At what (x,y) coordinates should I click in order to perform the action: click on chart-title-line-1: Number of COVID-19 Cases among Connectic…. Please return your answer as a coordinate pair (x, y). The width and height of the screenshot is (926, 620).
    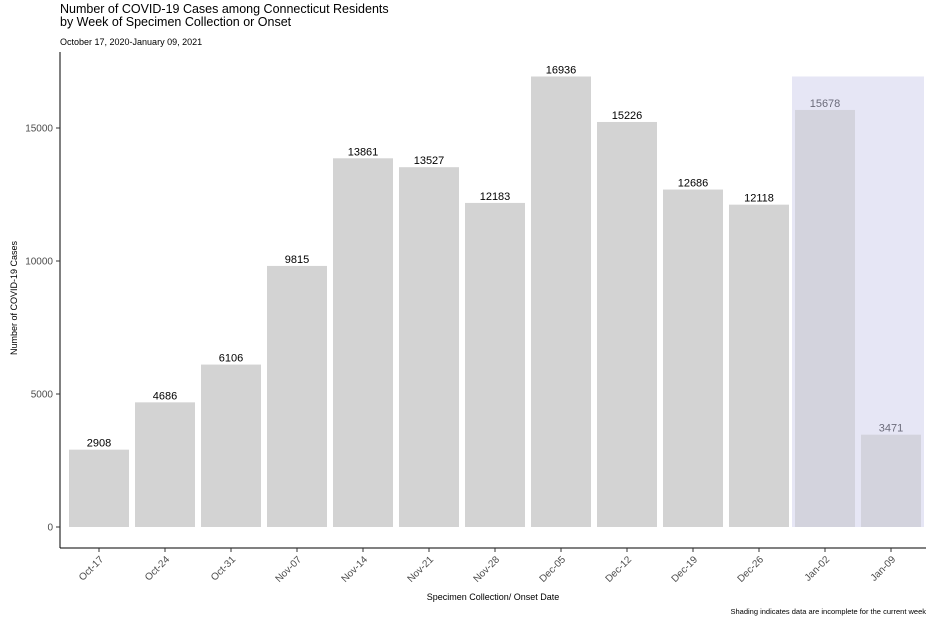
    Looking at the image, I should click on (224, 9).